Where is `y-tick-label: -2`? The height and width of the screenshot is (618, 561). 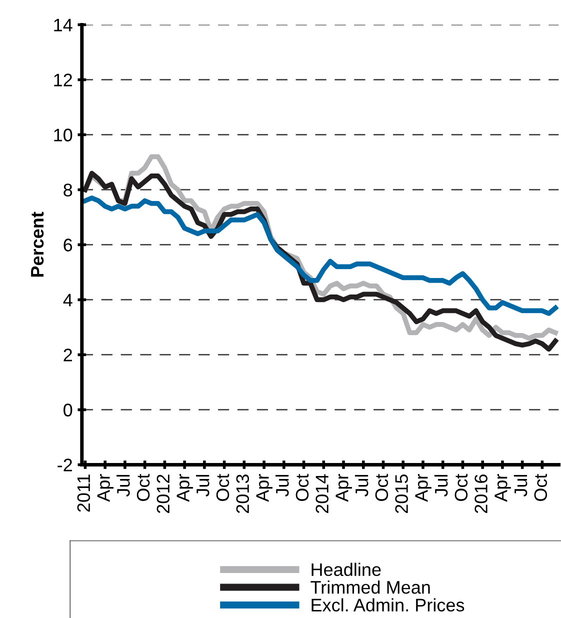 y-tick-label: -2 is located at coordinates (65, 465).